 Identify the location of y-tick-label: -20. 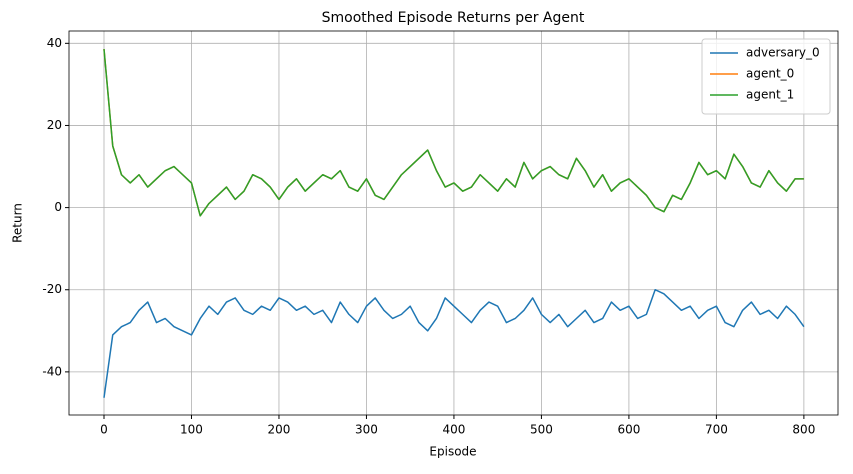
(52, 289).